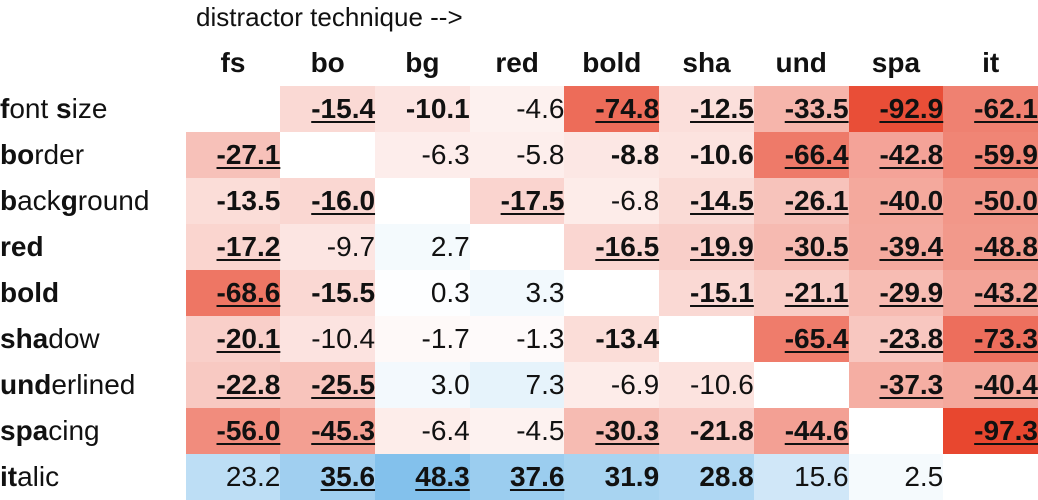 This screenshot has height=500, width=1038. I want to click on cell-value: -68.6, so click(248, 292).